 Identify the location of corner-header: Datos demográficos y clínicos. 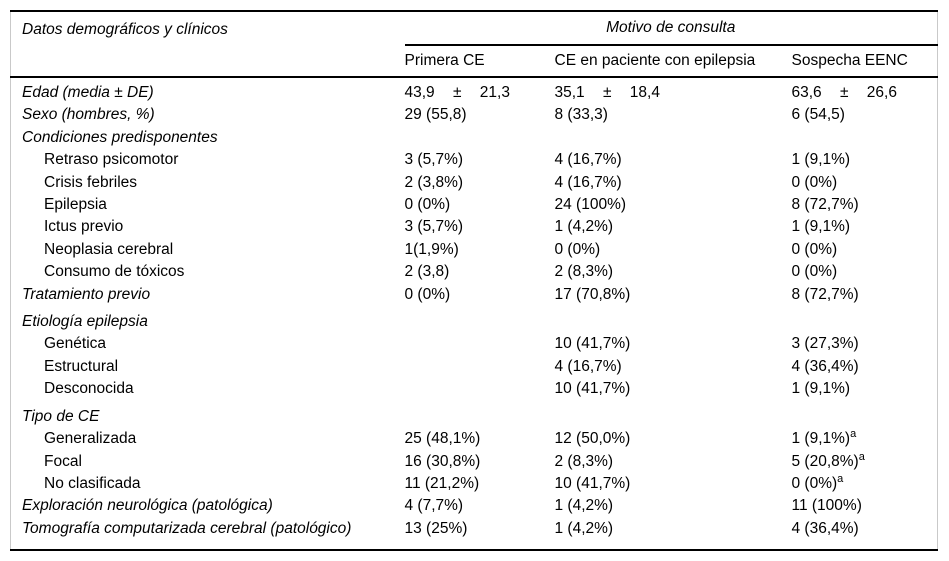
(207, 44).